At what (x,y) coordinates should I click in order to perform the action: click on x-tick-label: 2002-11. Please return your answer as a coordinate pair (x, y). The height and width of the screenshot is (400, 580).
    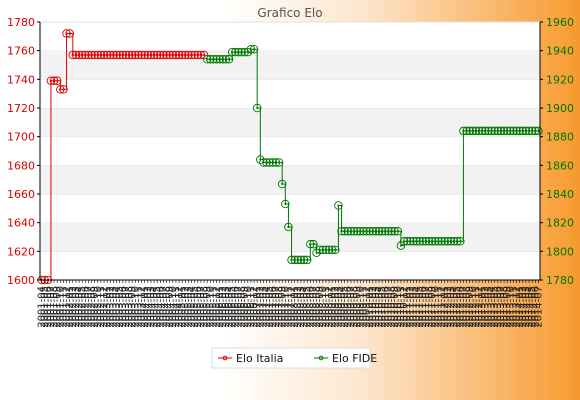
    Looking at the image, I should click on (101, 307).